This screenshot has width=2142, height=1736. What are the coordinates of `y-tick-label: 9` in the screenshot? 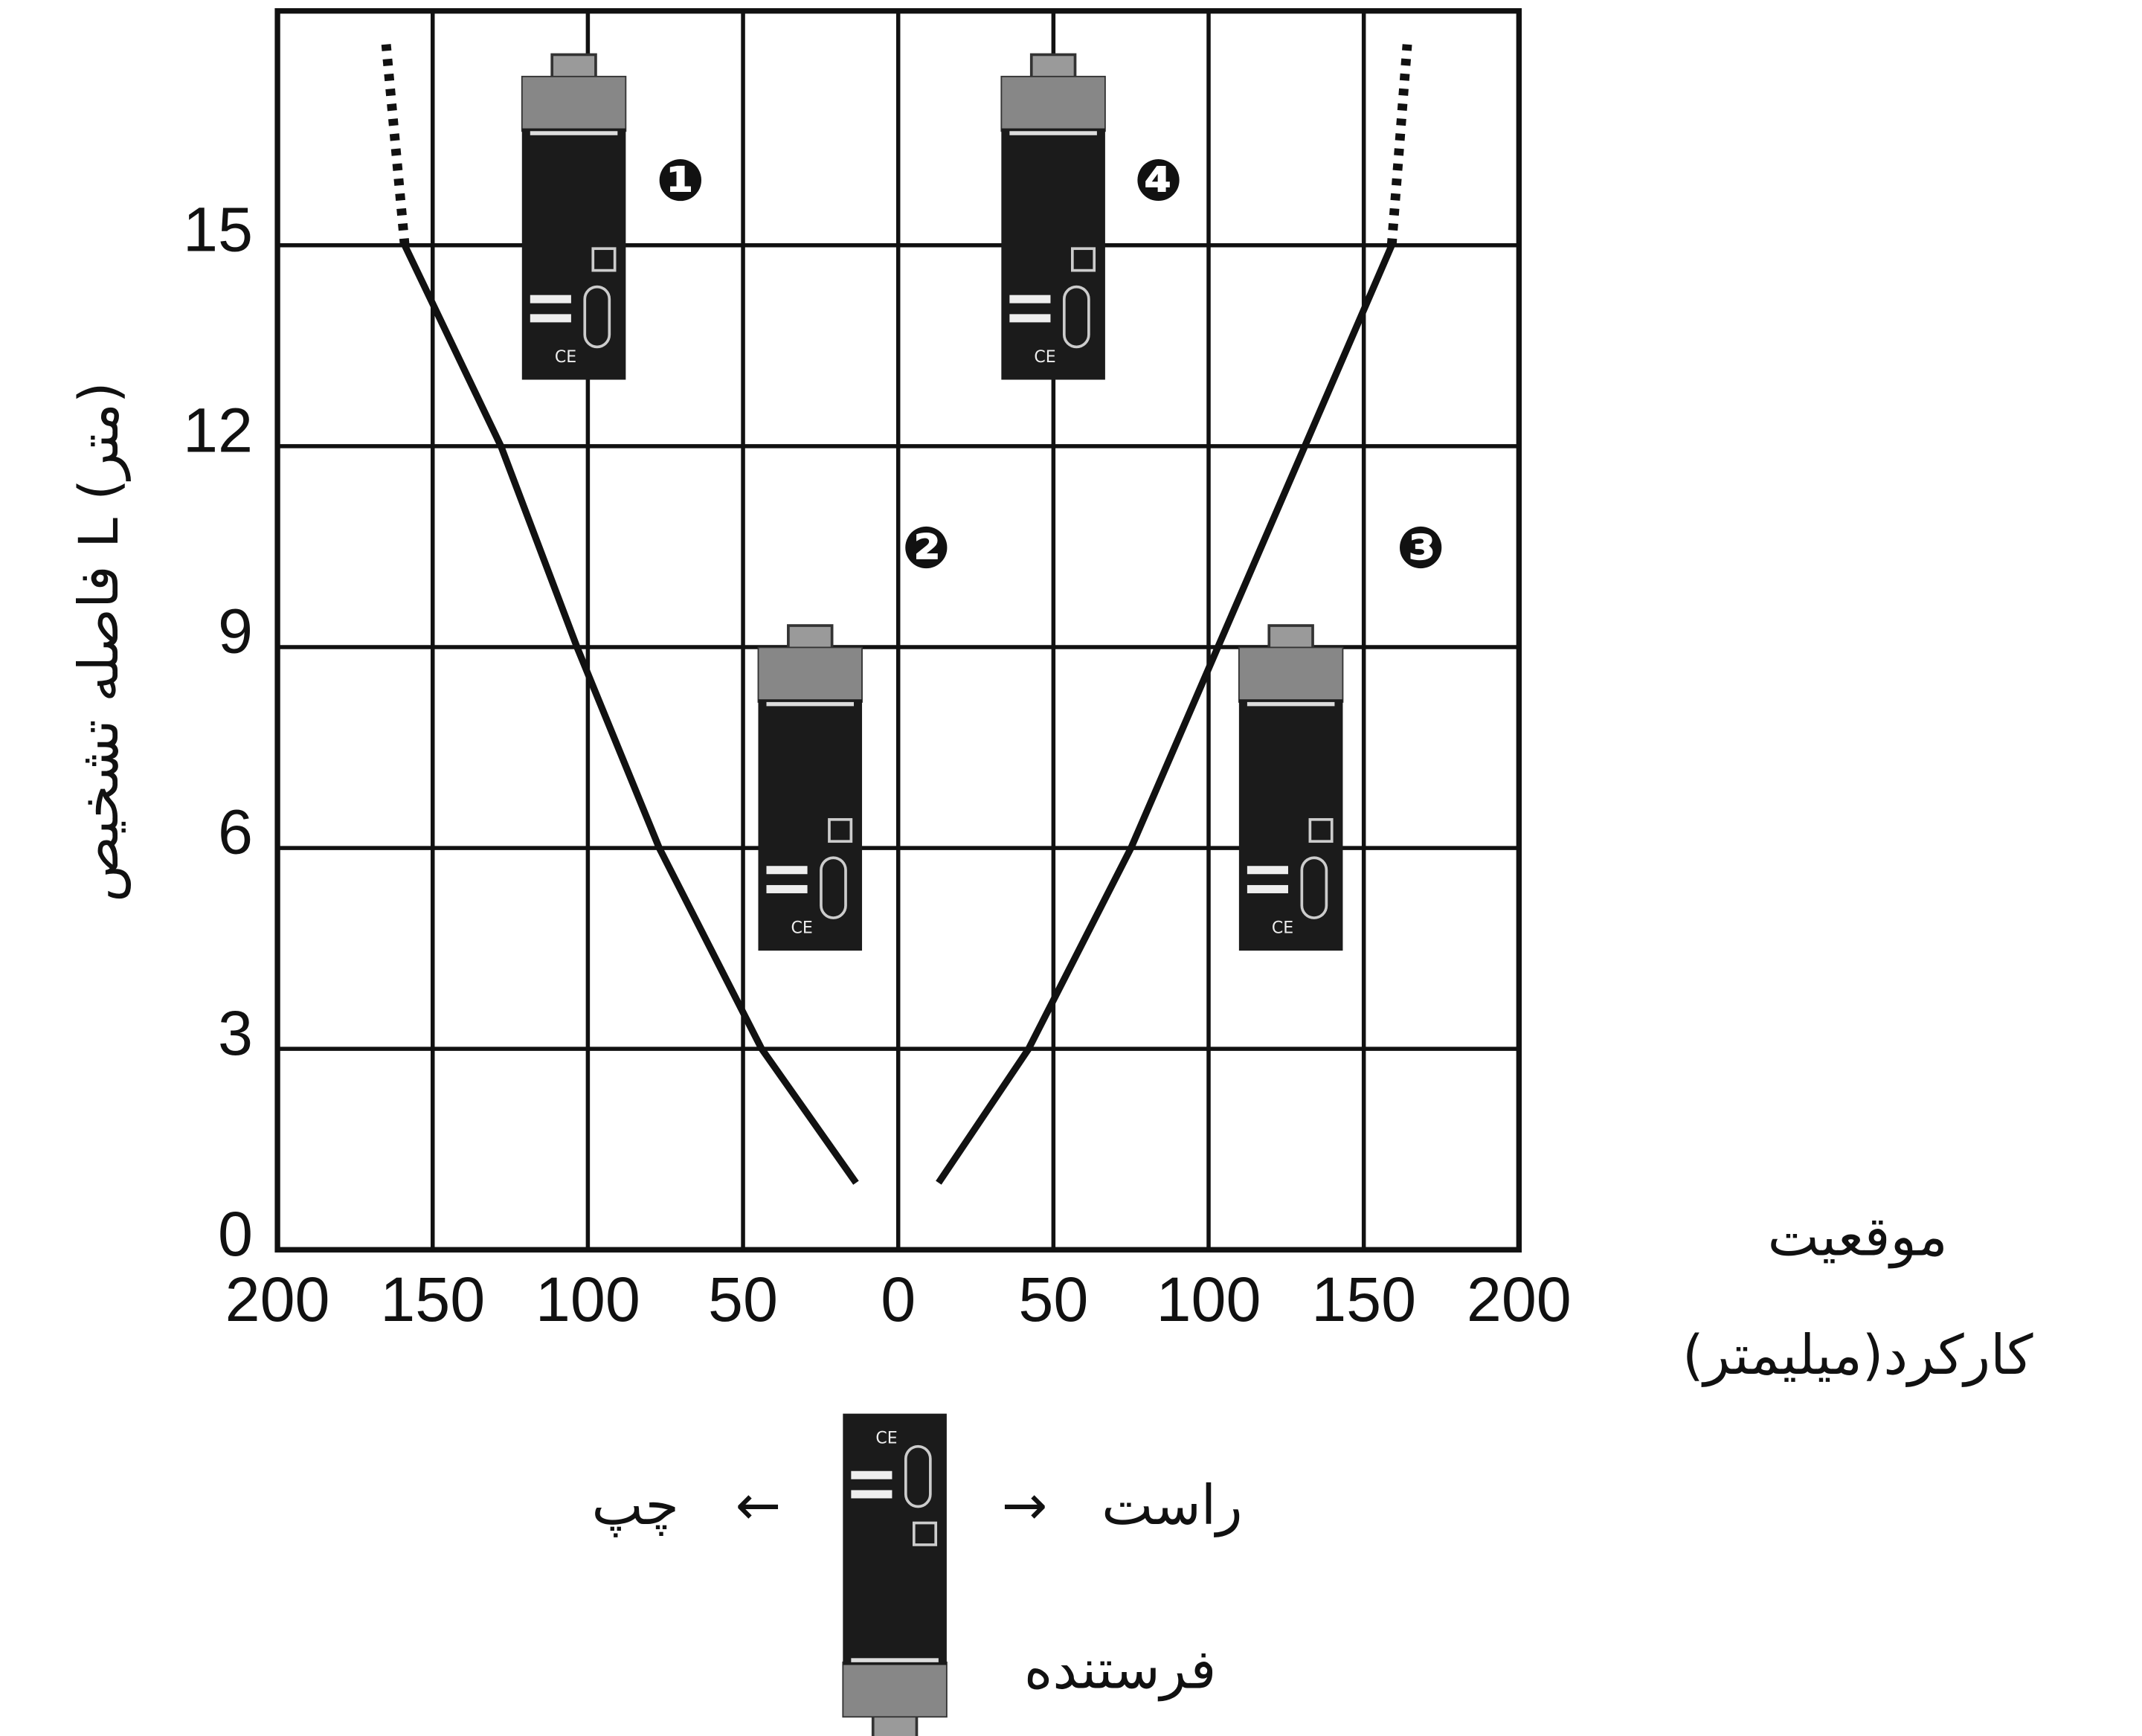 It's located at (236, 631).